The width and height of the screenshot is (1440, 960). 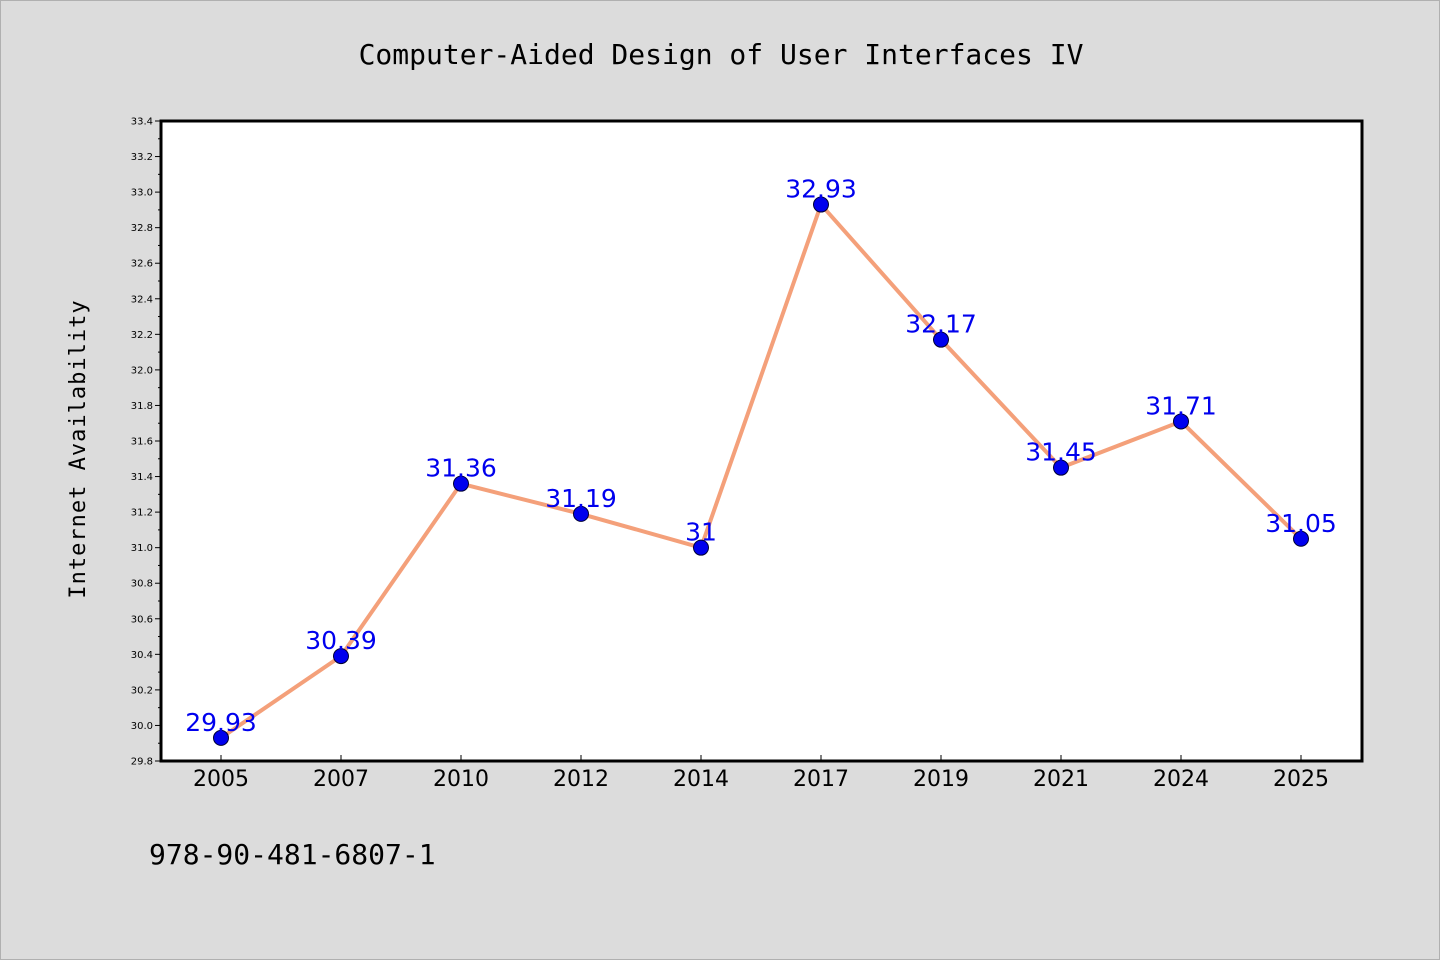 I want to click on y-tick-label: 31.6, so click(x=142, y=442).